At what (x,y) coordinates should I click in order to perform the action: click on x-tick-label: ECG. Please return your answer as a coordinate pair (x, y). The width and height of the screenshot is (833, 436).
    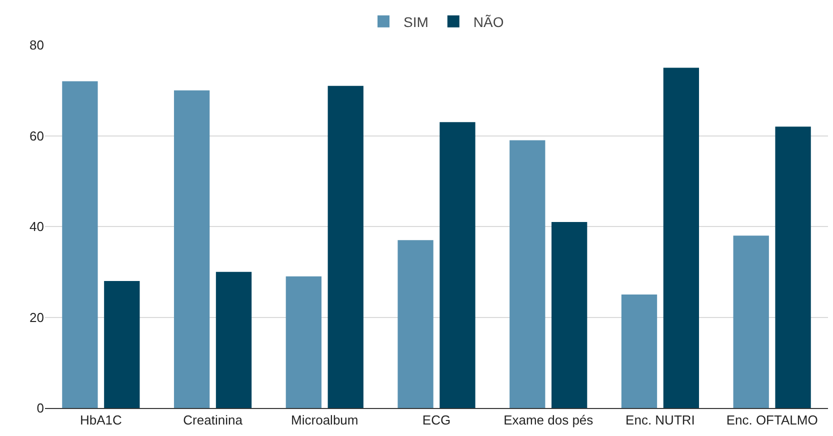
    Looking at the image, I should click on (436, 420).